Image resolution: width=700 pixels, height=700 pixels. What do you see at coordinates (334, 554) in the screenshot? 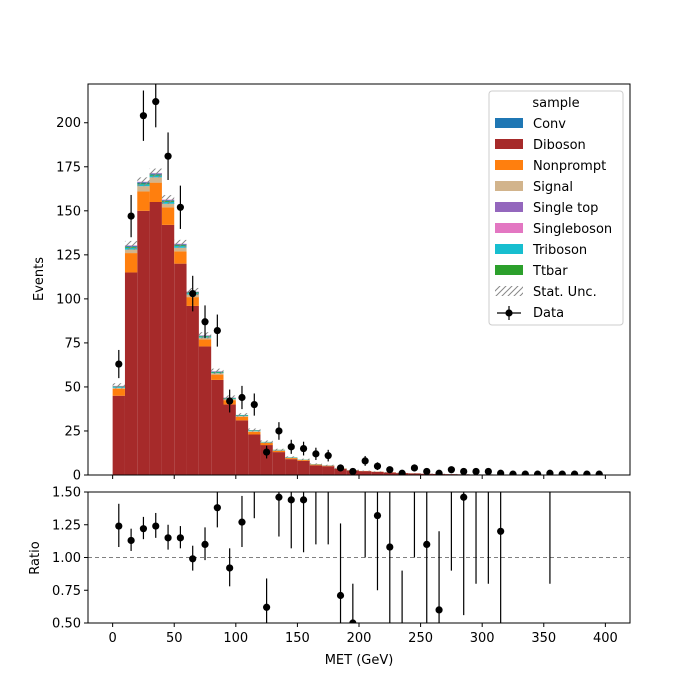
I see `ratio-data-points` at bounding box center [334, 554].